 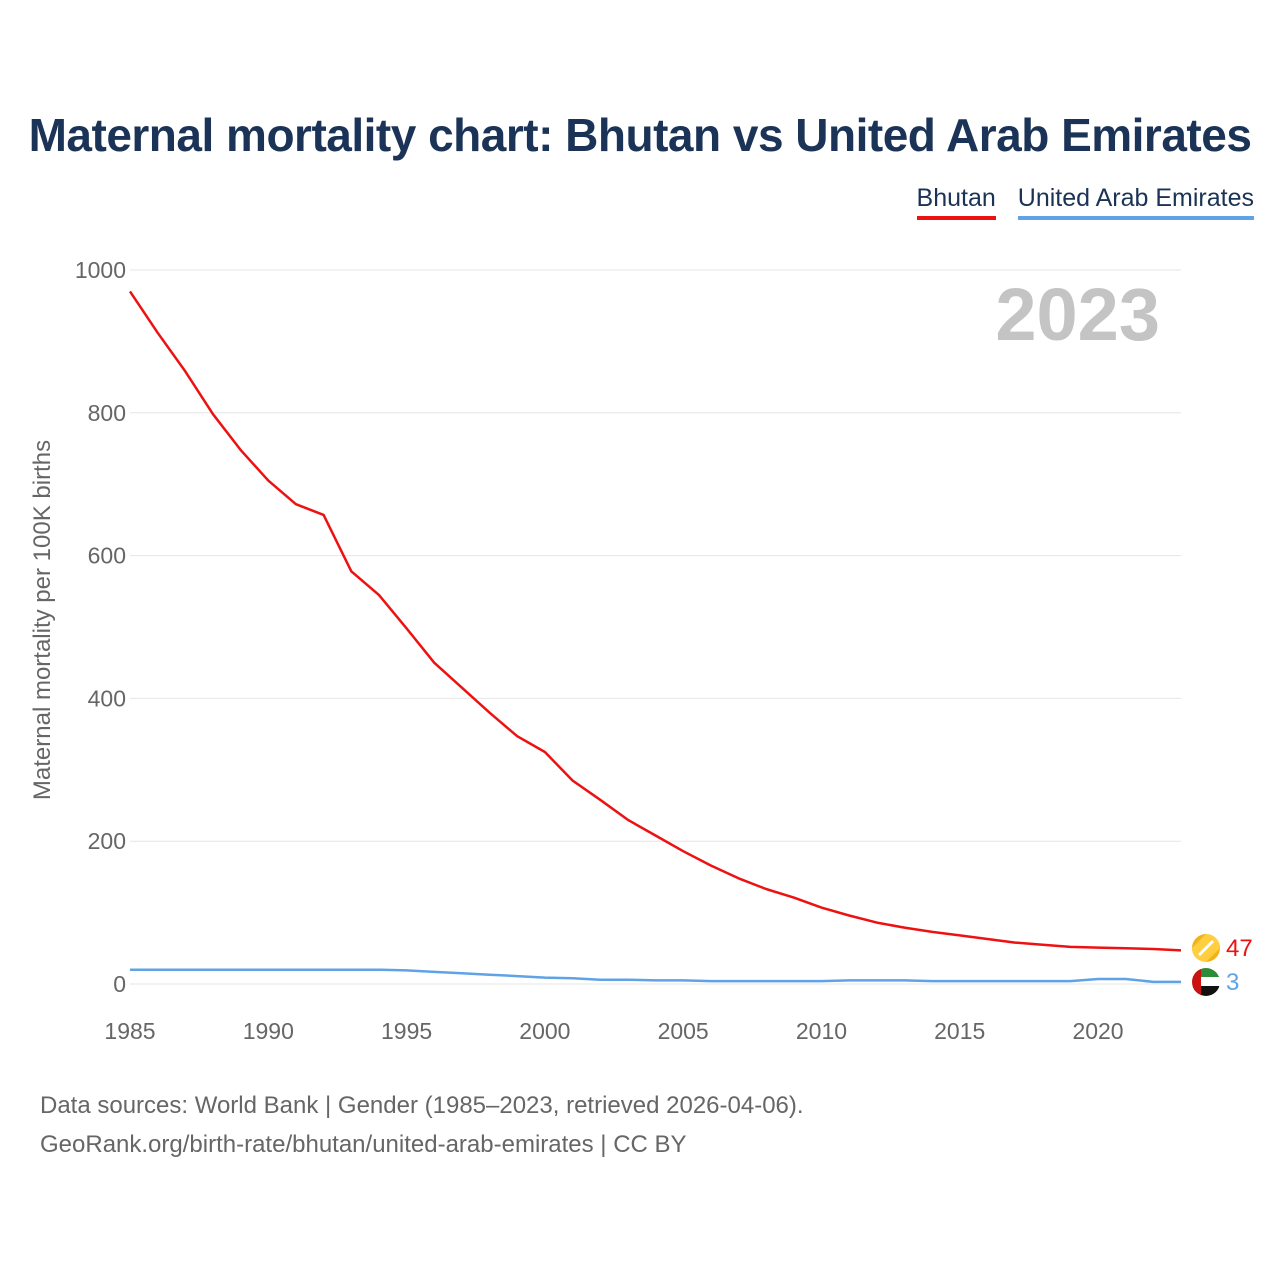 I want to click on legend-item-bhutan: Bhutan, so click(x=956, y=201).